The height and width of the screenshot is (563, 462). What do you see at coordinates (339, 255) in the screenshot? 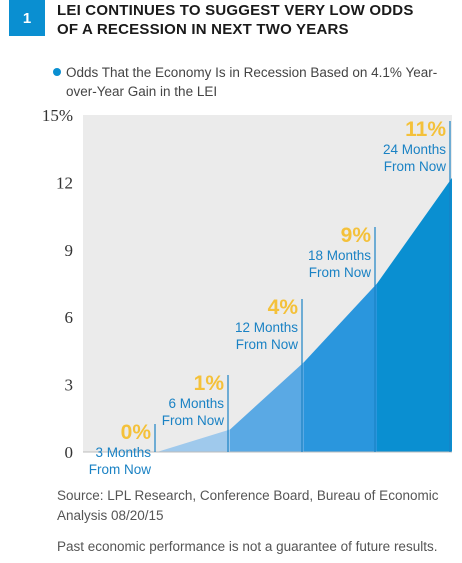
I see `annotation-caption-line1: 18 Months` at bounding box center [339, 255].